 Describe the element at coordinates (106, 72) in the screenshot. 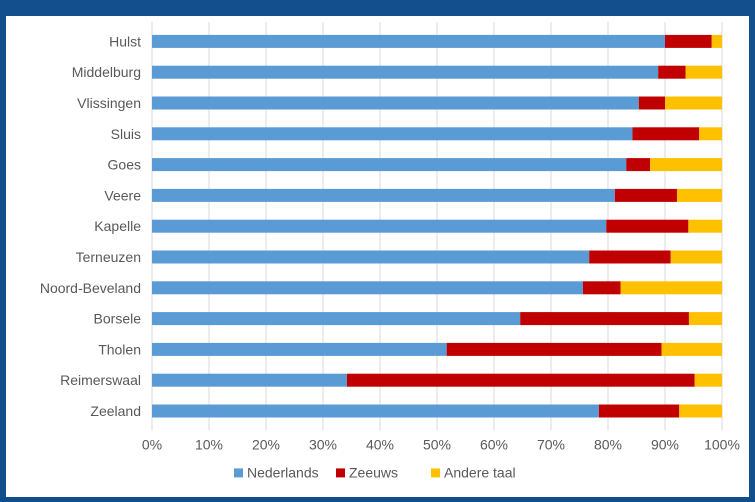

I see `category-label-middelburg: Middelburg` at that location.